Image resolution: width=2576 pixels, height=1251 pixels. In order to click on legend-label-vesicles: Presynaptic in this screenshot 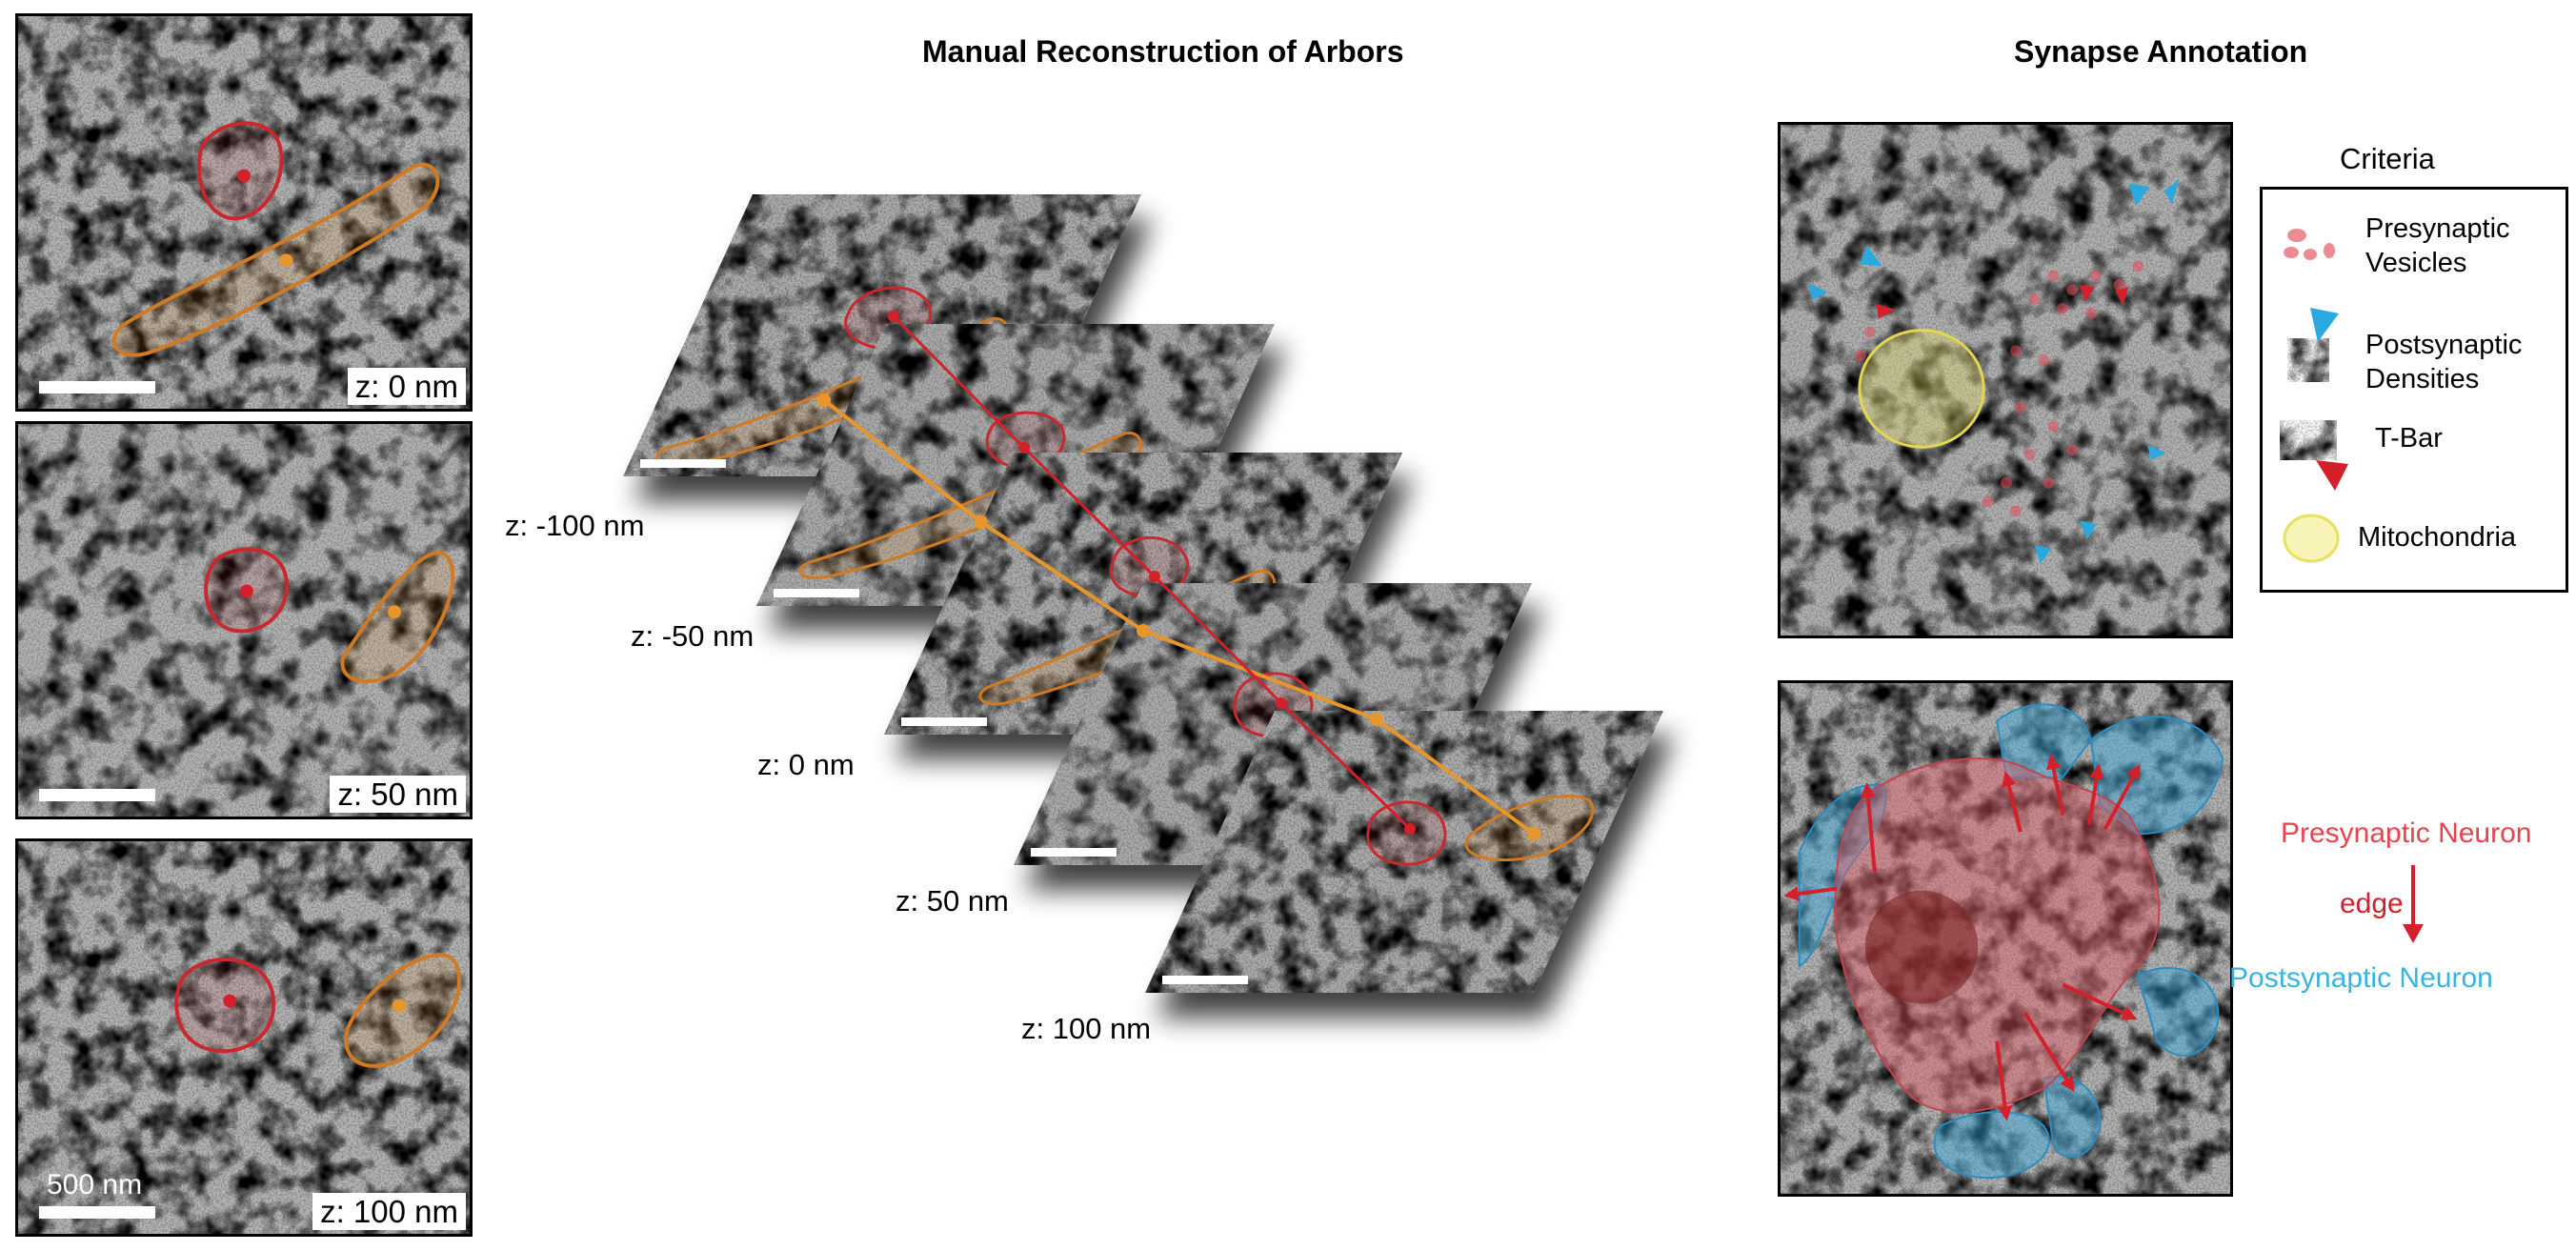, I will do `click(2438, 228)`.